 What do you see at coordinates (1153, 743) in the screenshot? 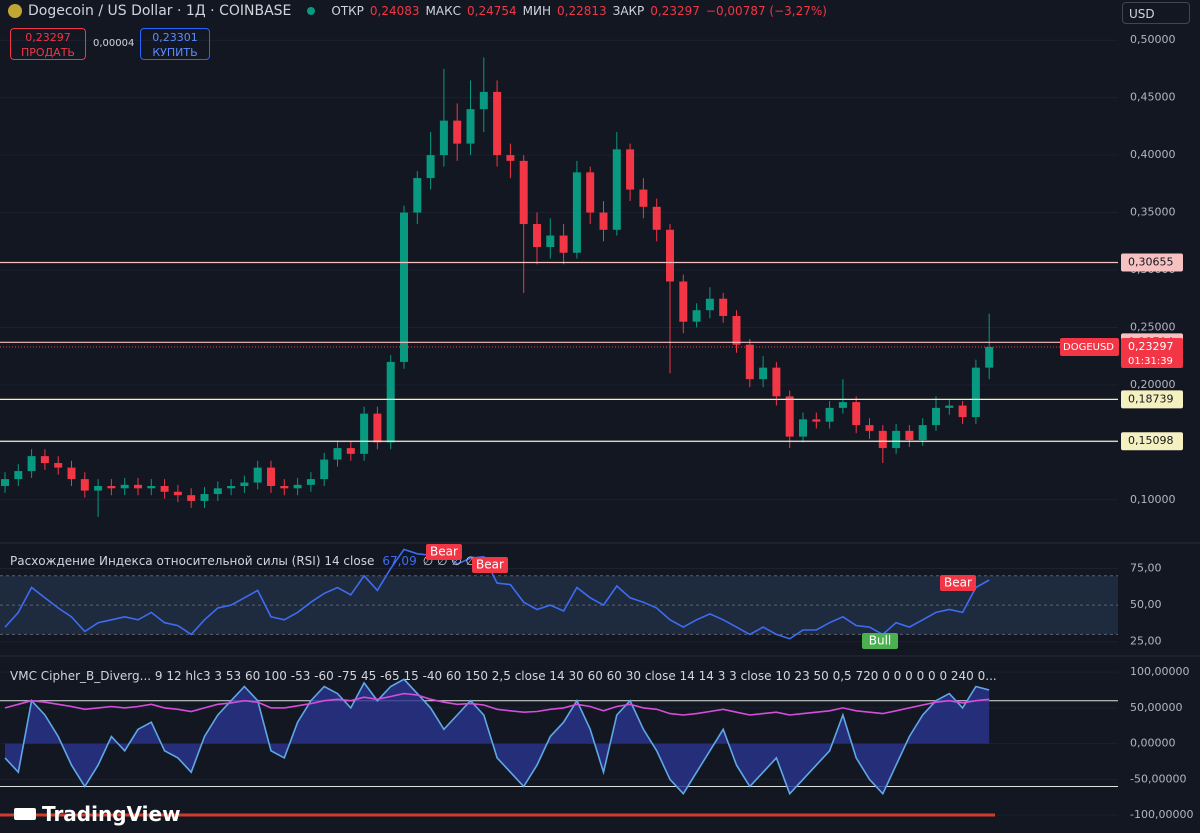
I see `y-tick-label: 0,00000` at bounding box center [1153, 743].